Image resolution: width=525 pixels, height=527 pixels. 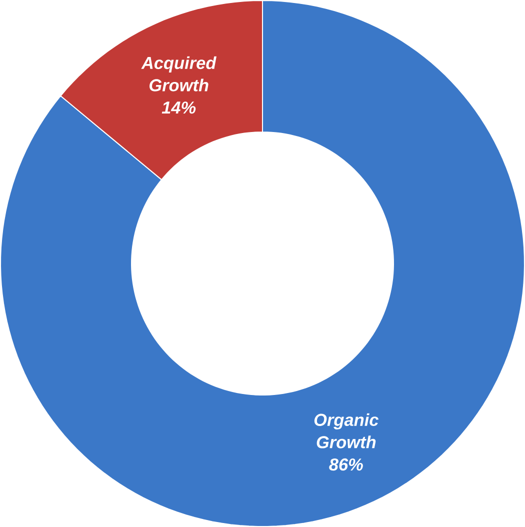 I want to click on slice-label: Acquired Growth, so click(x=178, y=74).